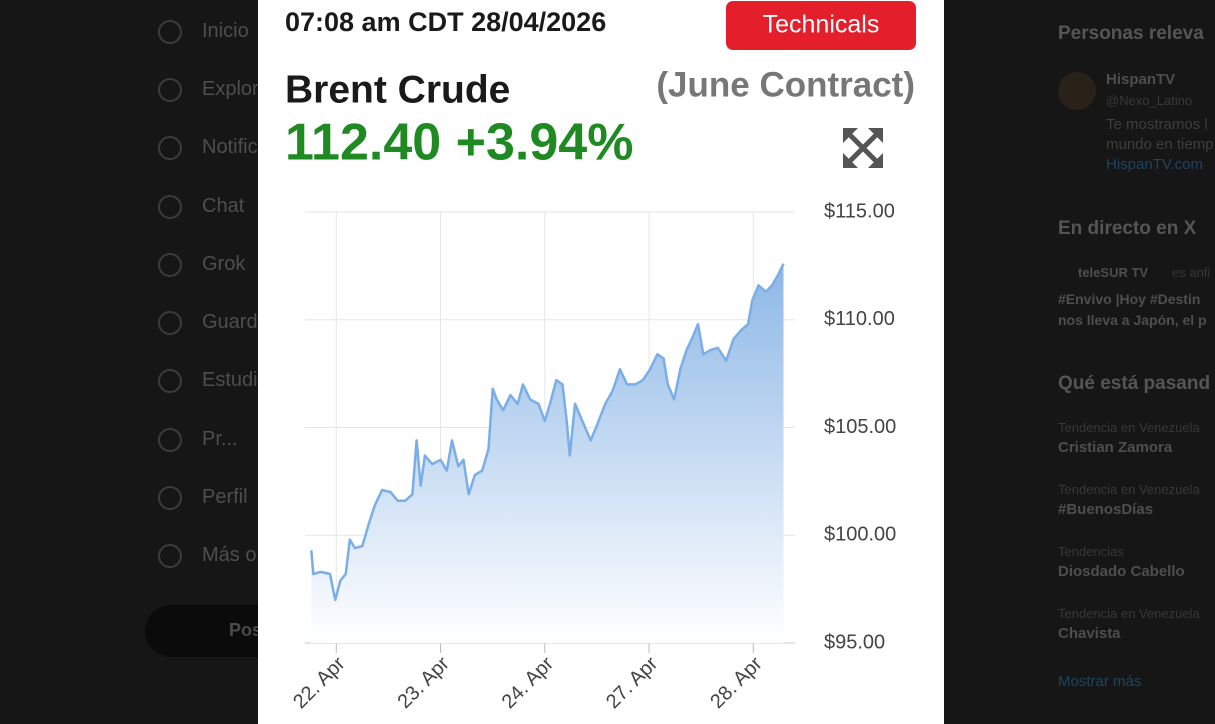  Describe the element at coordinates (225, 31) in the screenshot. I see `nav-item: Inicio` at that location.